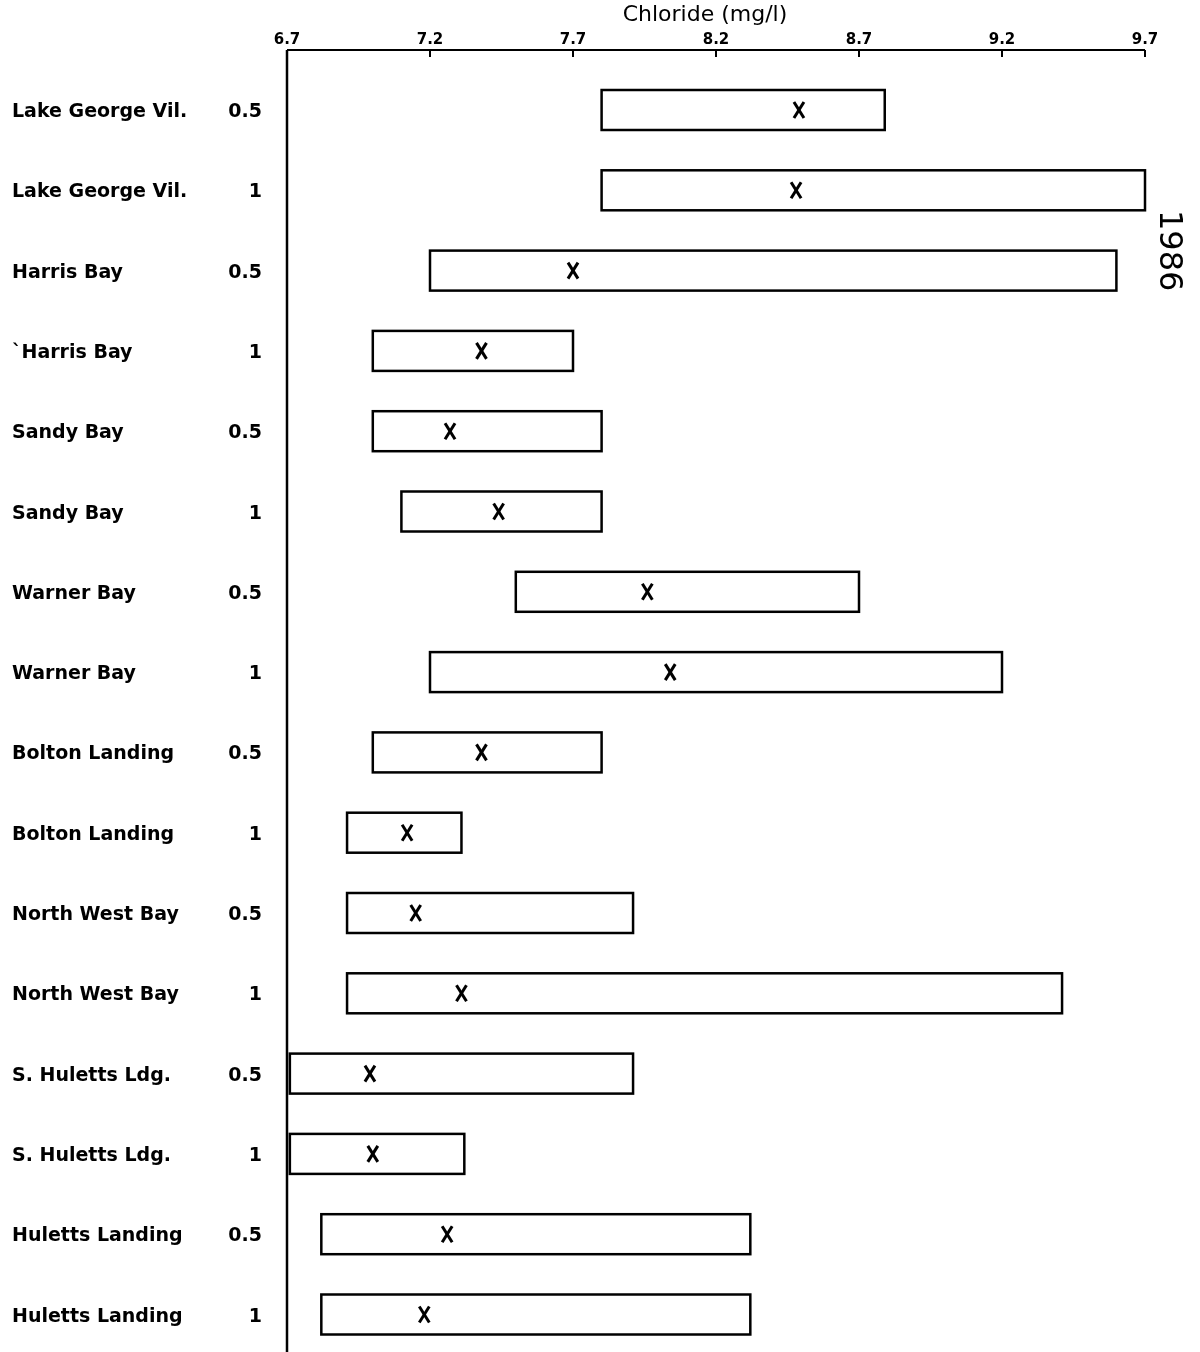  What do you see at coordinates (73, 350) in the screenshot?
I see `y-tick-label: `Harris Bay` at bounding box center [73, 350].